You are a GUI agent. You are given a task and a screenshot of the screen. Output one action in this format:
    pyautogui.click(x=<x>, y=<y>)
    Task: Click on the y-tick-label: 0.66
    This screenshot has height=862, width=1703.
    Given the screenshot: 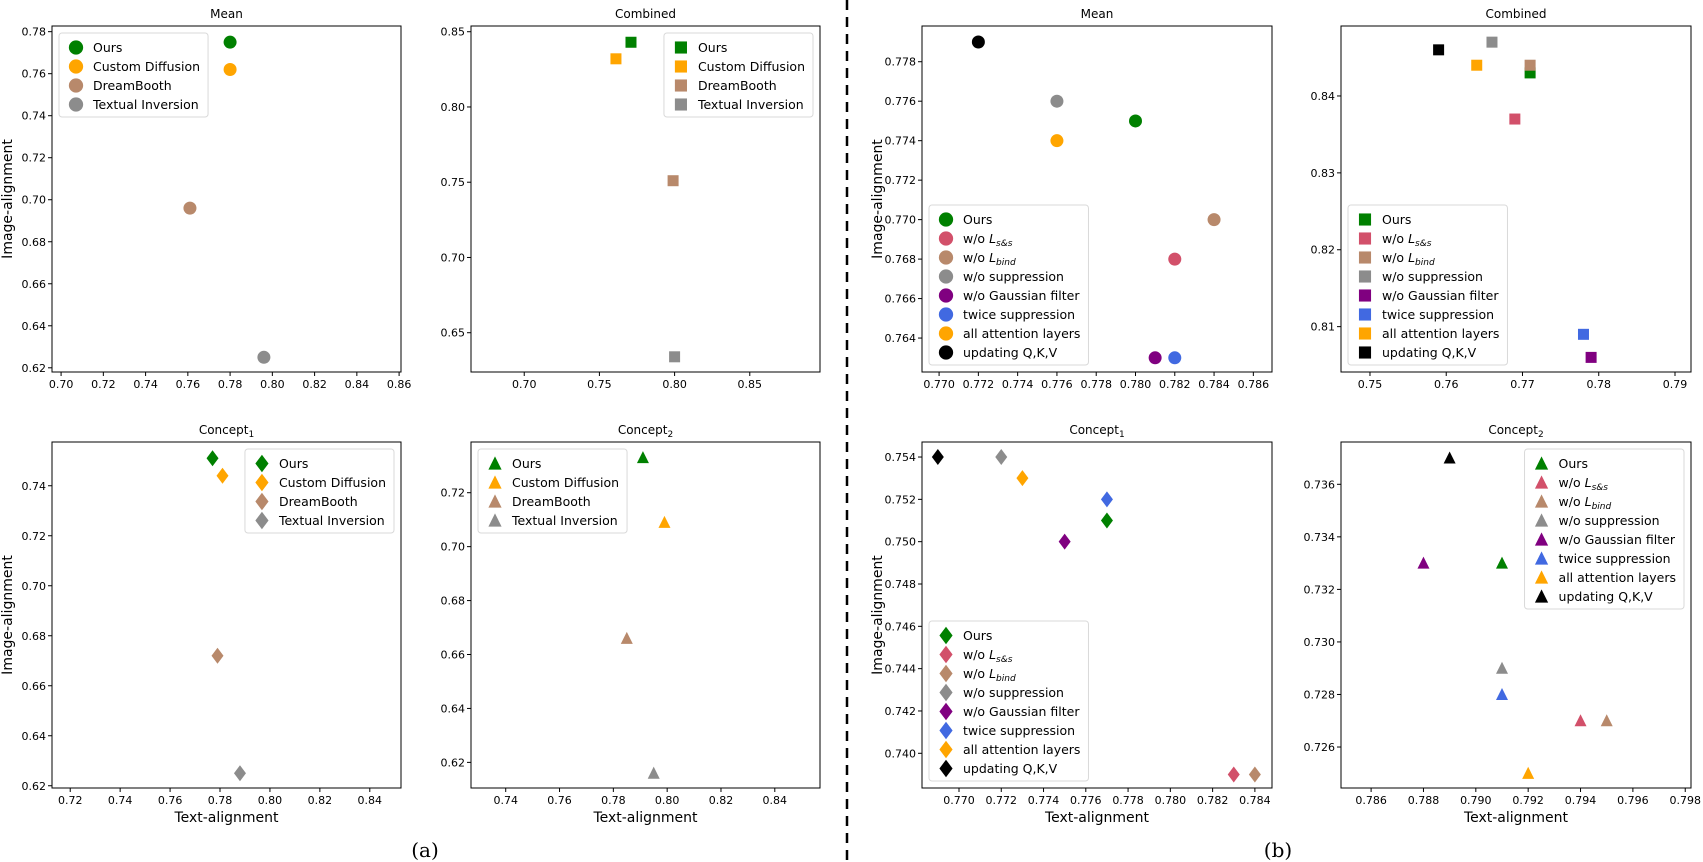 What is the action you would take?
    pyautogui.click(x=34, y=686)
    